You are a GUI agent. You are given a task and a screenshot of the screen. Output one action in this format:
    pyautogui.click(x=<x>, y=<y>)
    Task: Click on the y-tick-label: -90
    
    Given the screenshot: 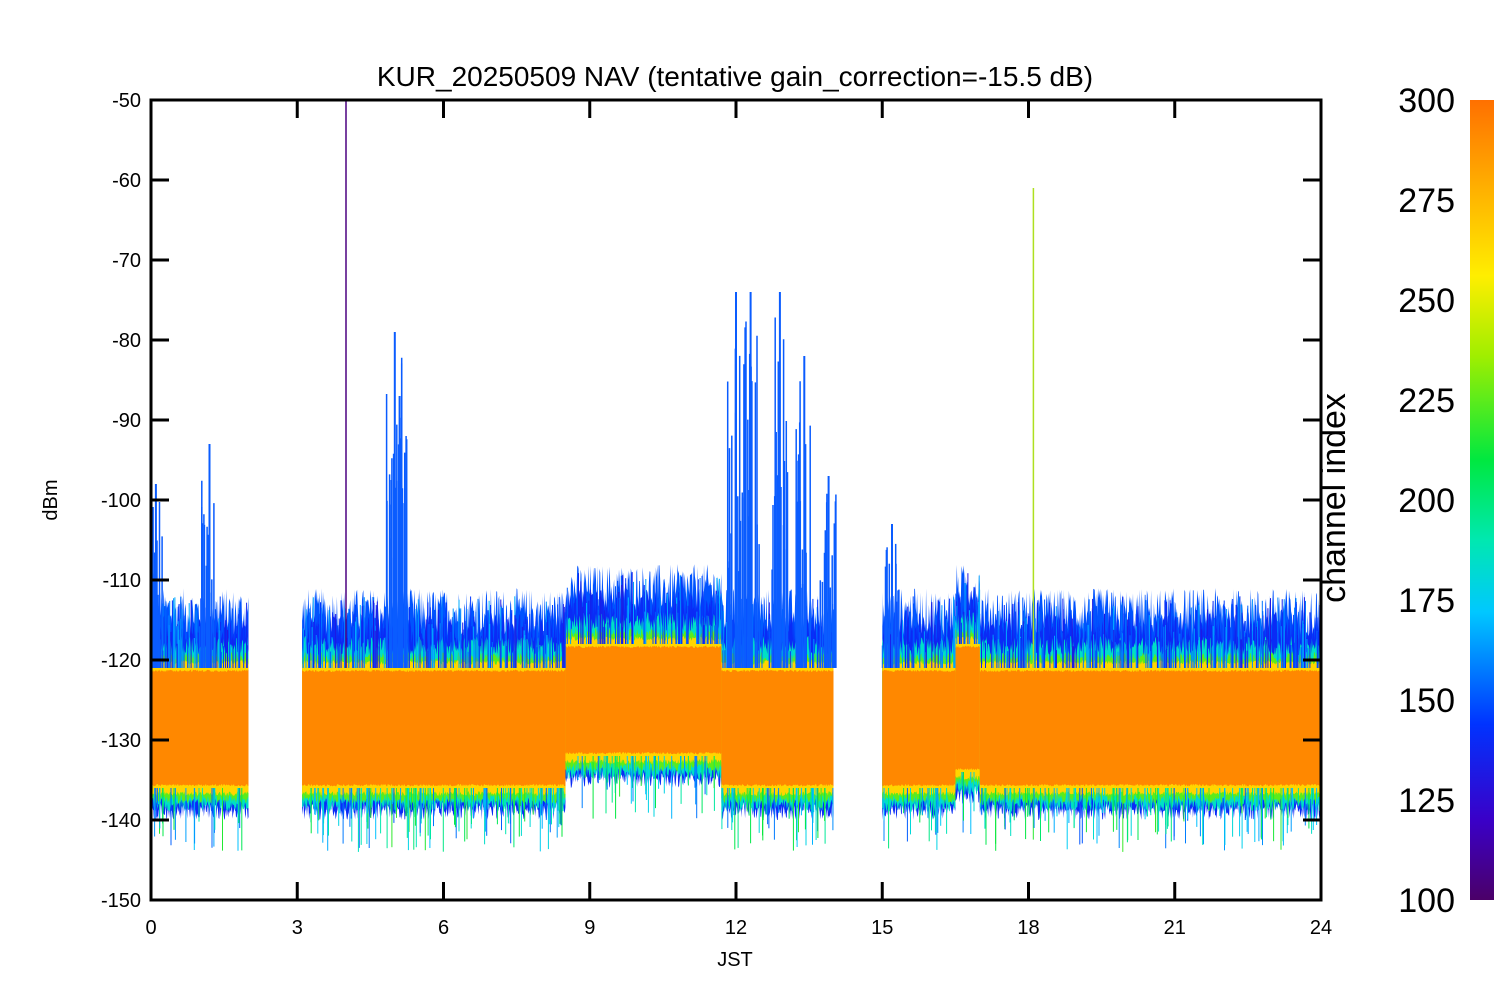 What is the action you would take?
    pyautogui.click(x=126, y=421)
    